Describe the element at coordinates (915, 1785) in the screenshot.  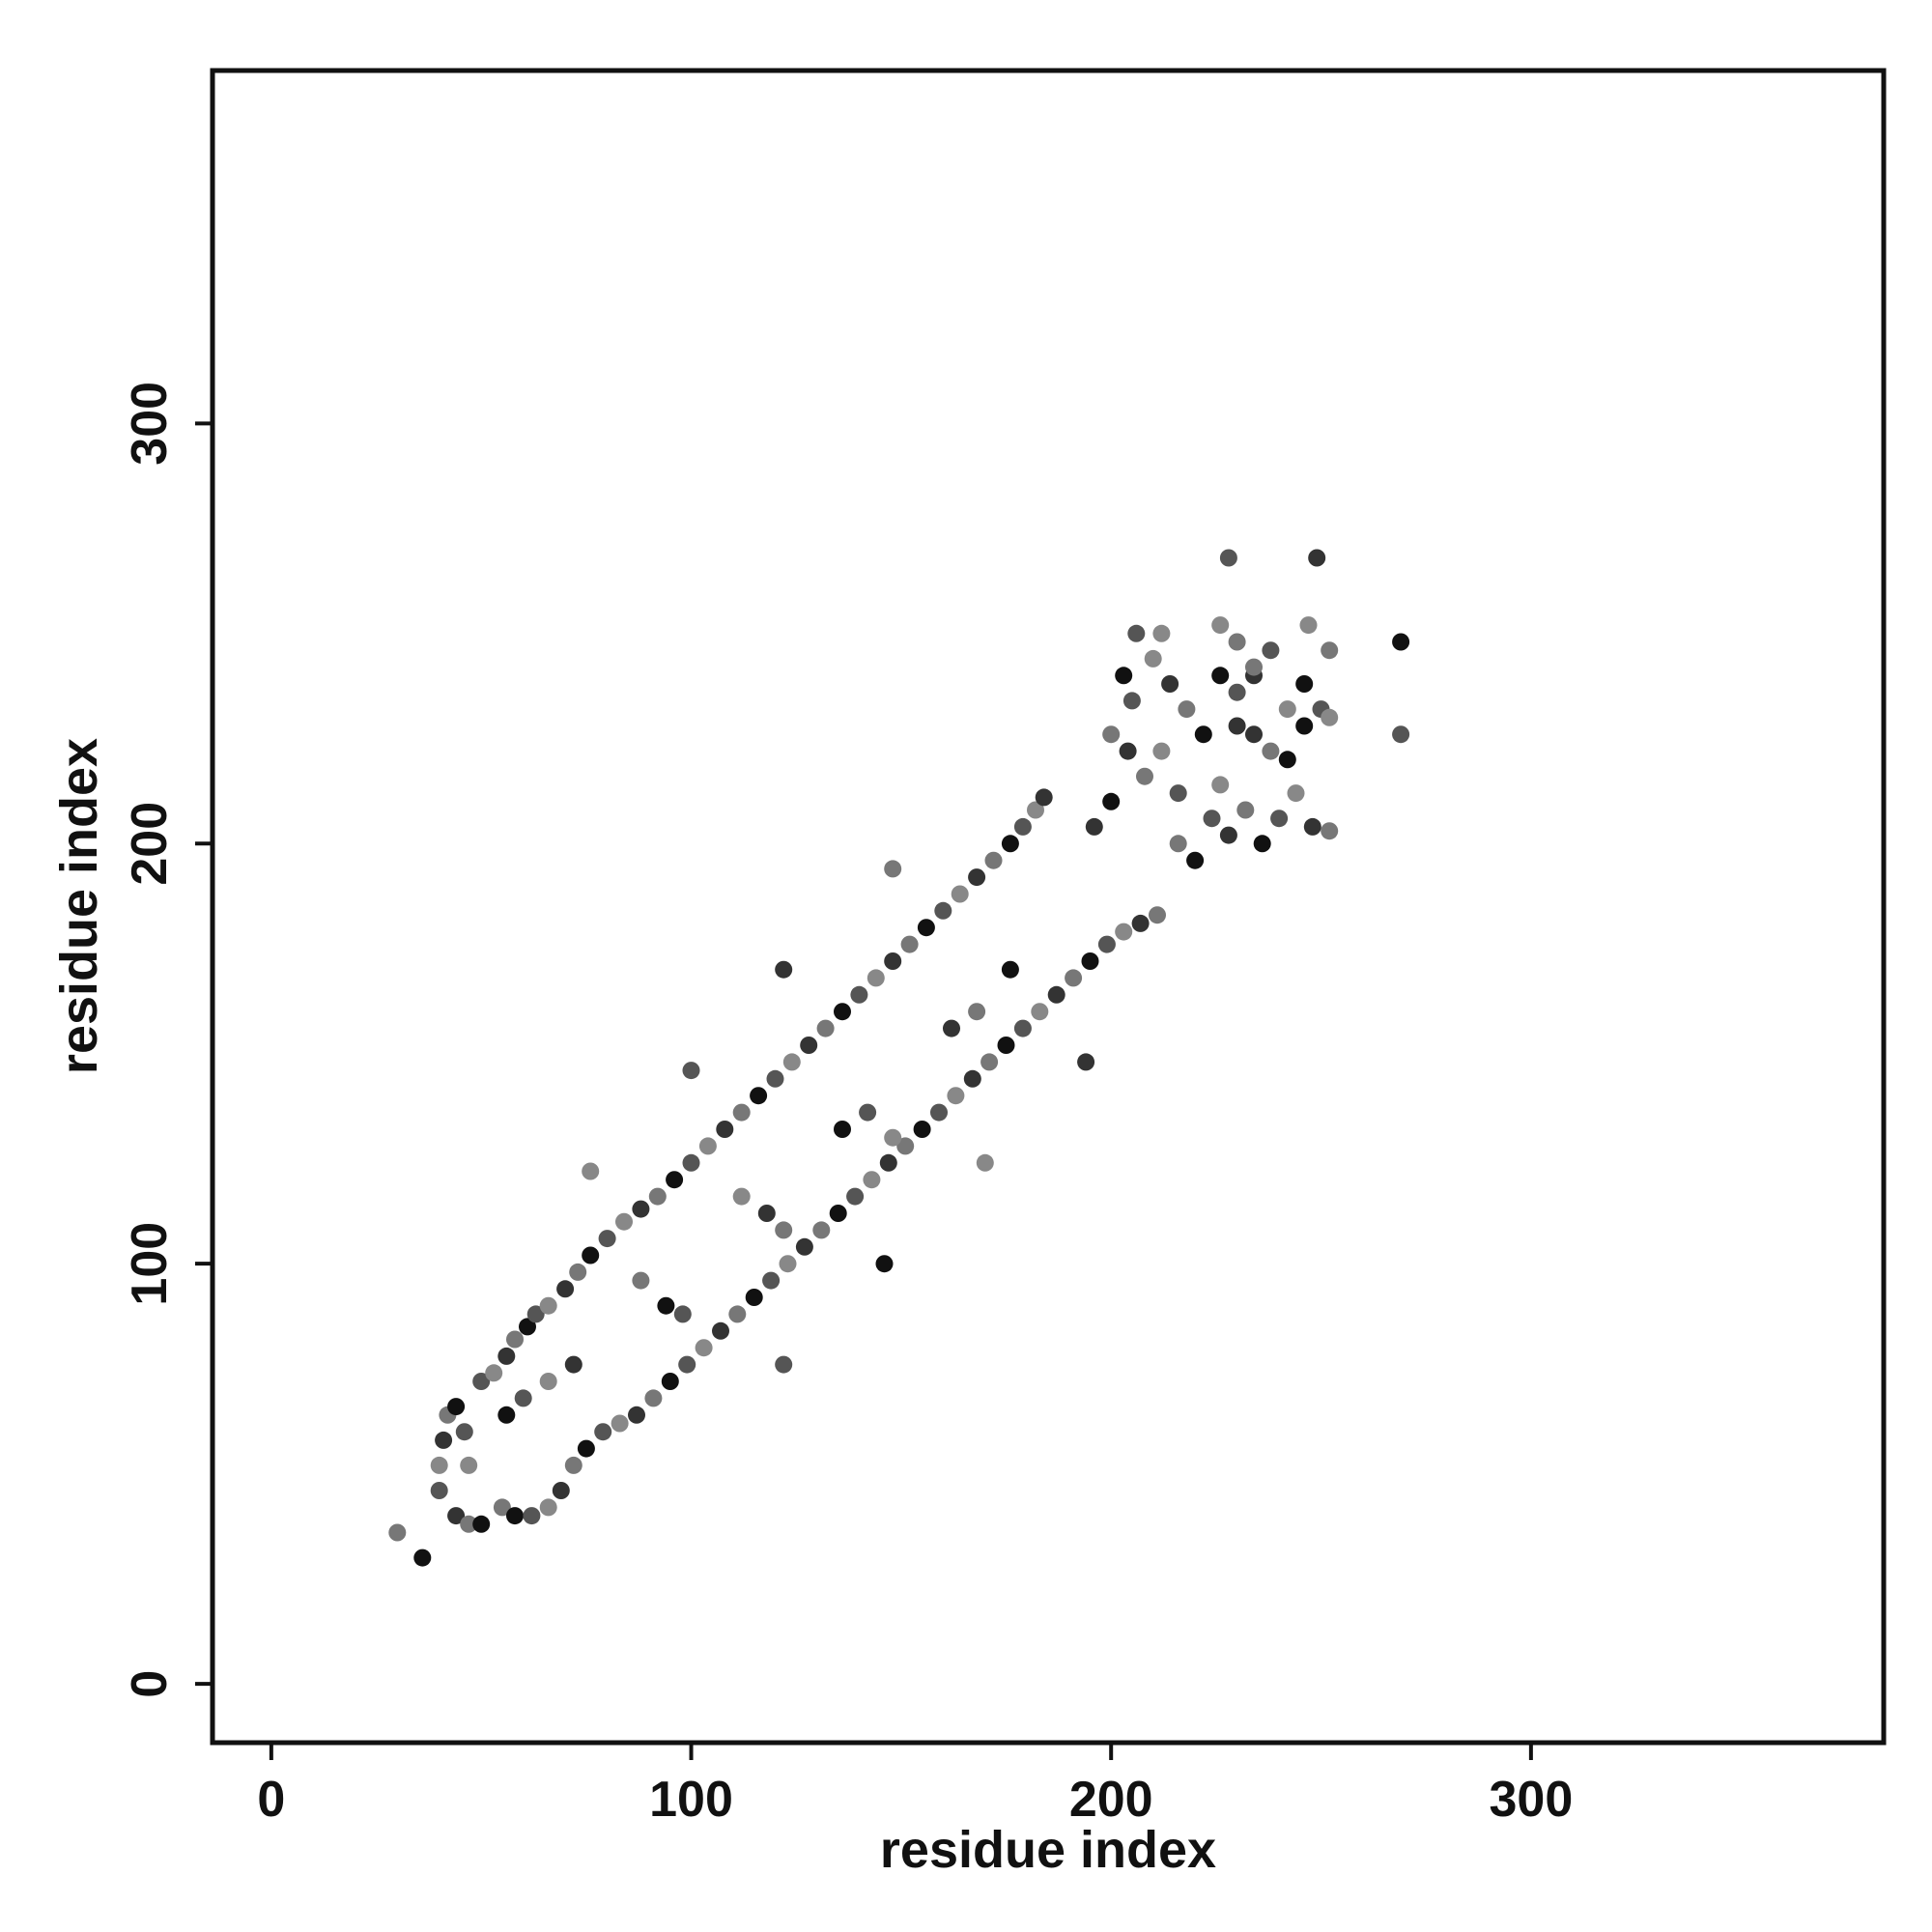
I see `x-axis-ticks: 0 100 200 300` at that location.